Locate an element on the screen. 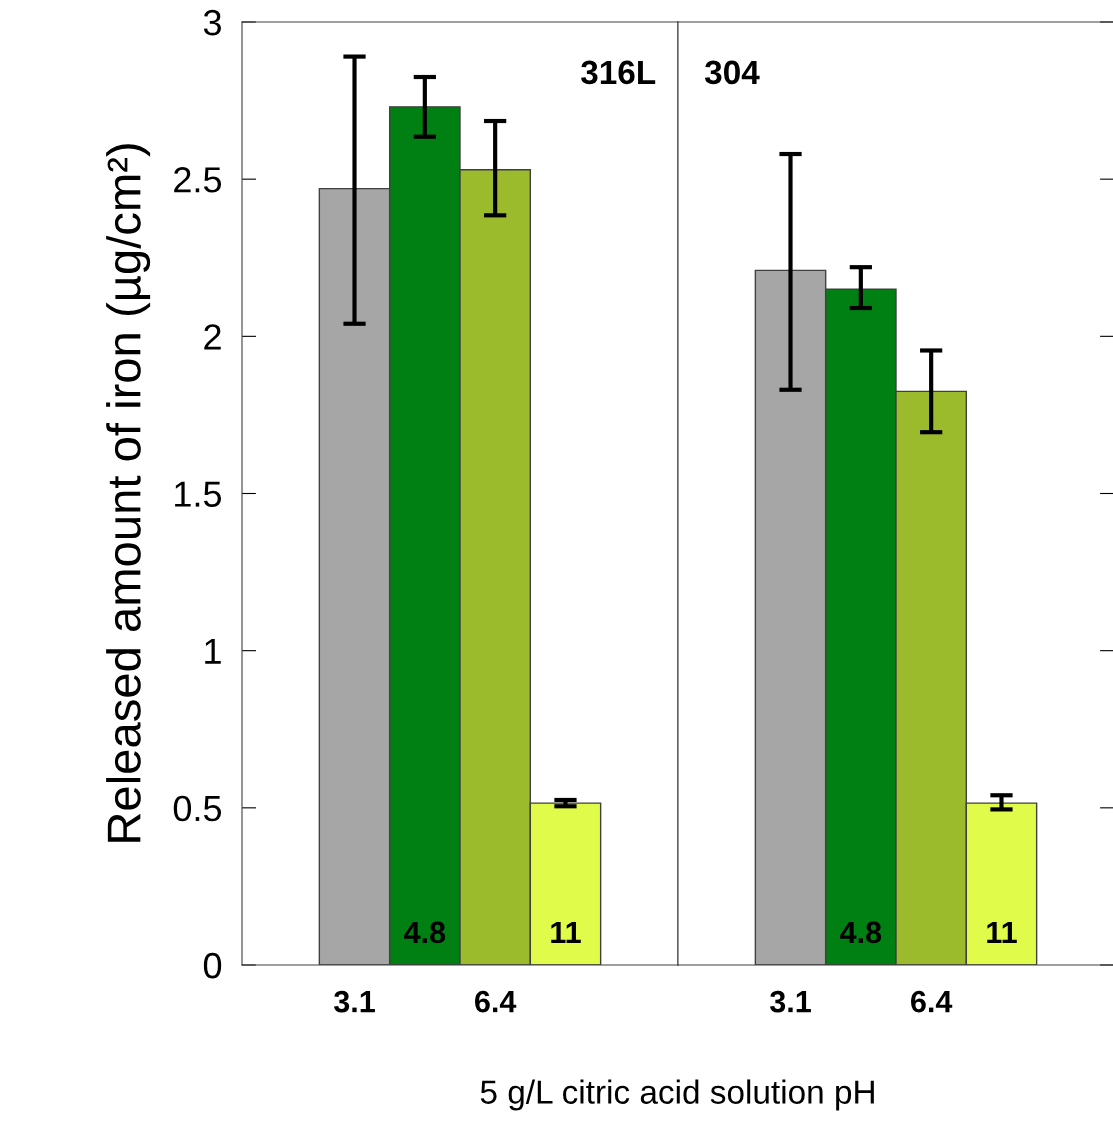  y-tick-label: 0 is located at coordinates (212, 965).